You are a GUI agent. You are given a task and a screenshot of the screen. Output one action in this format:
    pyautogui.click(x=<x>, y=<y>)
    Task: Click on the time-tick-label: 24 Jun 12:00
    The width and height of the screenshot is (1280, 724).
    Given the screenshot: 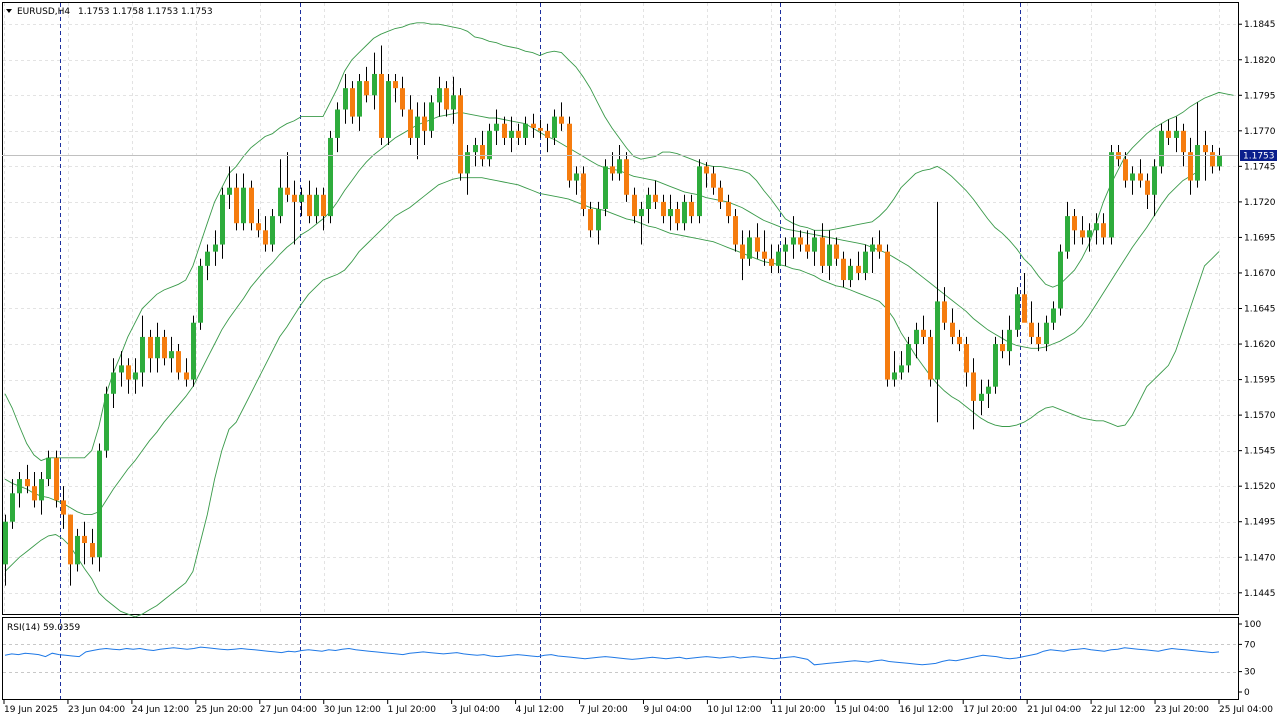 What is the action you would take?
    pyautogui.click(x=160, y=710)
    